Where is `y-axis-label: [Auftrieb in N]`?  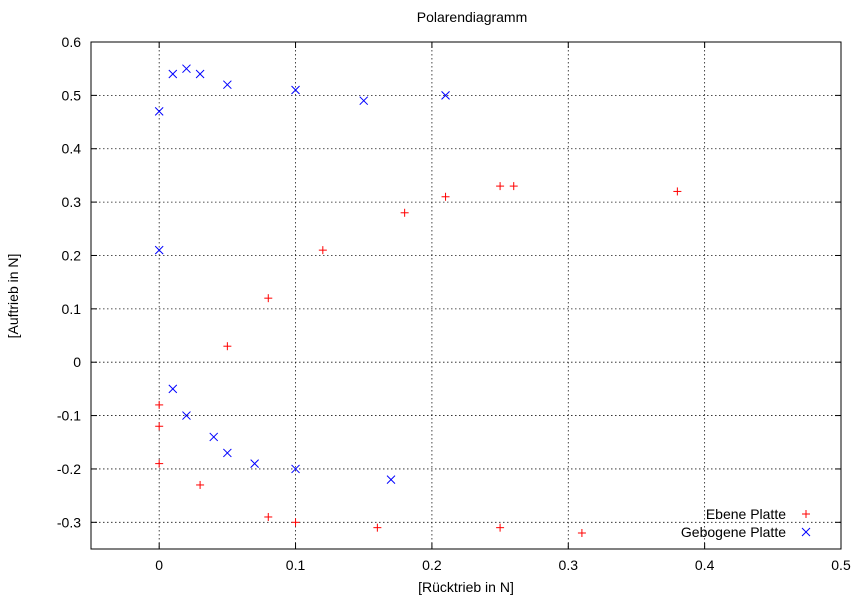 y-axis-label: [Auftrieb in N] is located at coordinates (13, 296).